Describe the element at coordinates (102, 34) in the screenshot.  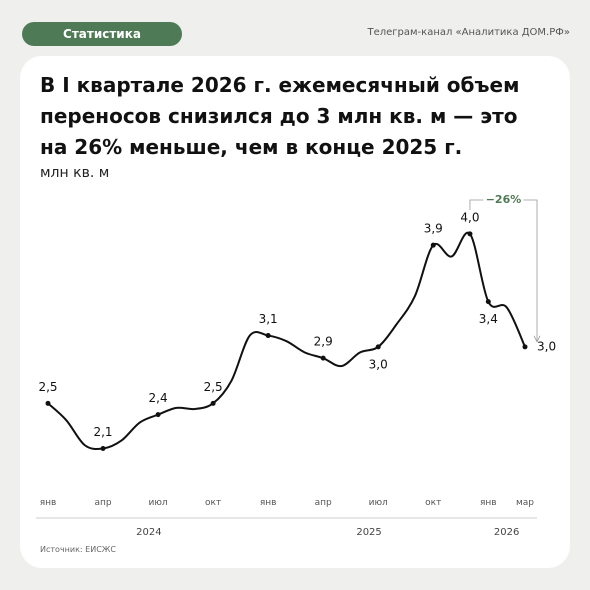
I see `tag: Статистика` at that location.